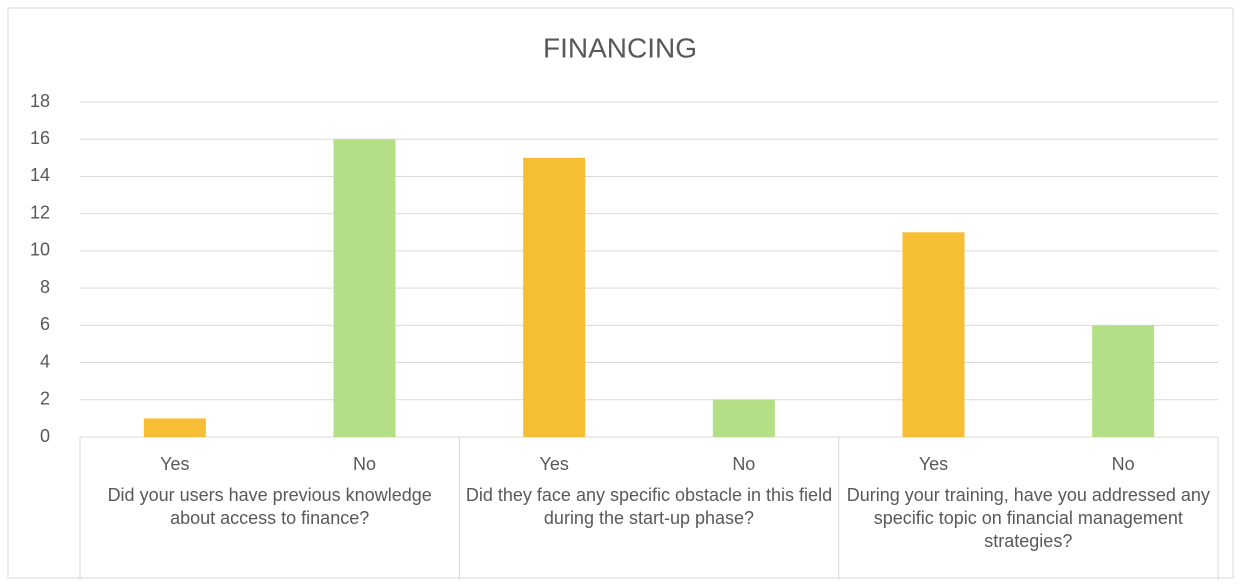  I want to click on y-tick-label: 2, so click(45, 399).